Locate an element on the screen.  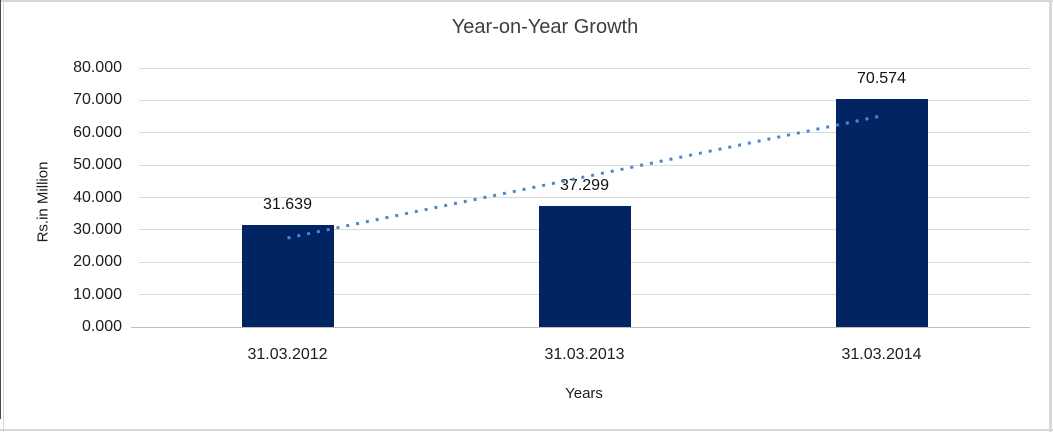
bar-value-label: 70.574 is located at coordinates (881, 78).